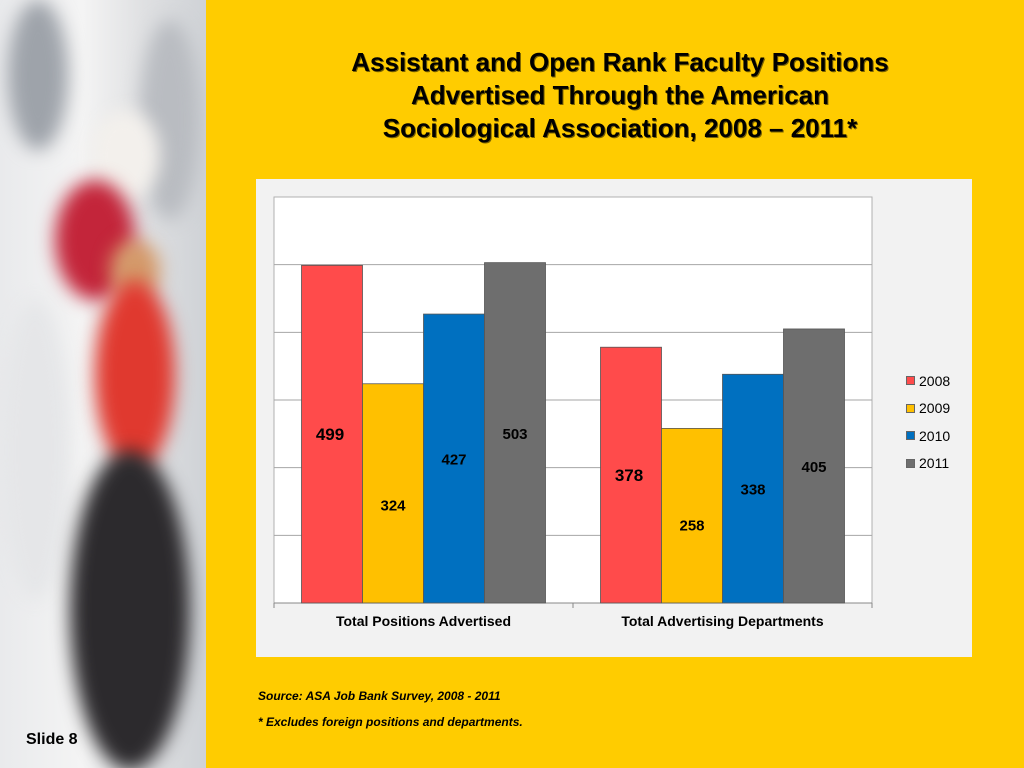 This screenshot has height=768, width=1024. I want to click on chart-legend: 2008 2009 2010 2011, so click(928, 422).